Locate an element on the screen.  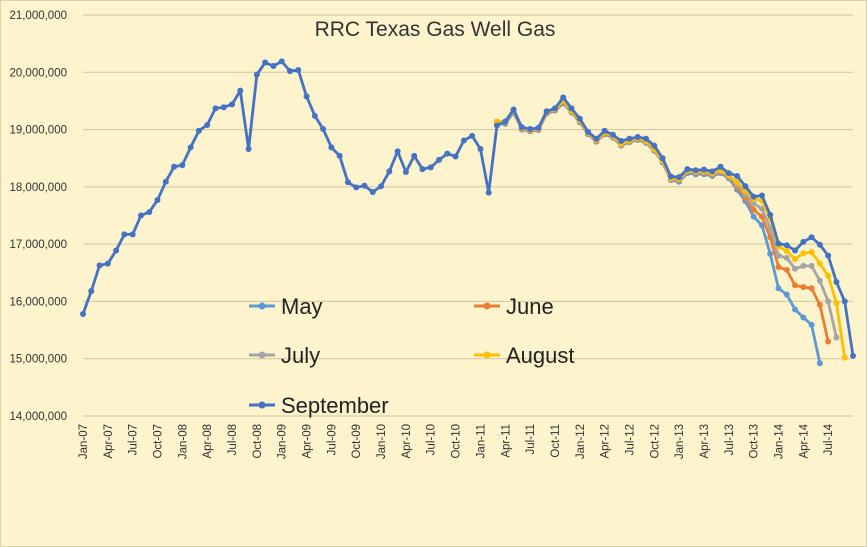
x-tick-label: Oct-09 is located at coordinates (357, 441).